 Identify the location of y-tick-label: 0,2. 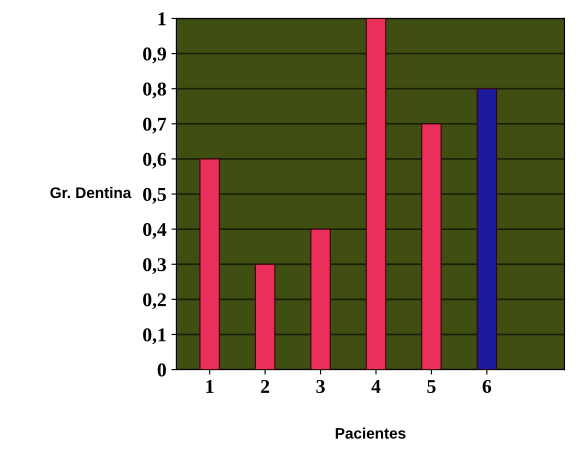
(154, 301).